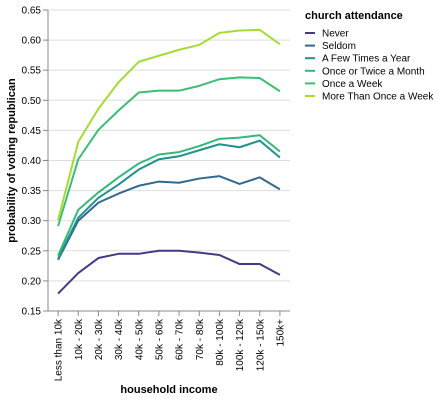 This screenshot has height=400, width=438. I want to click on y-tick-label: 0.25, so click(32, 251).